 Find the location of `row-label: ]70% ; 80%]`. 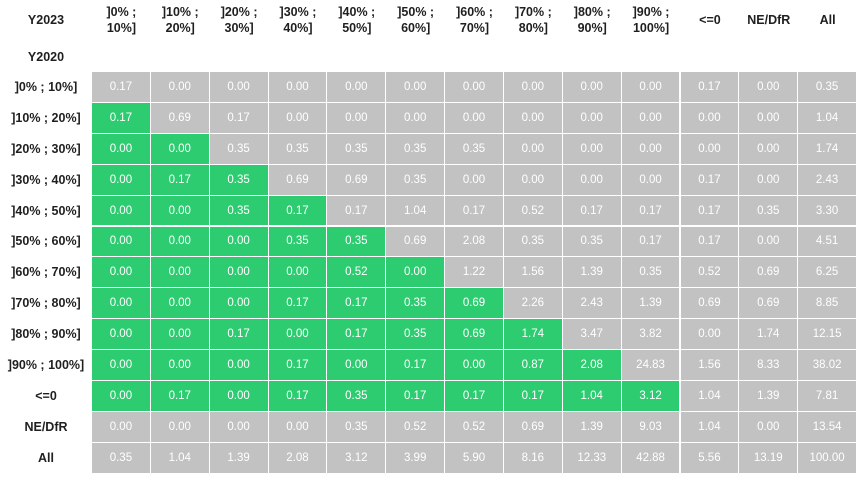

row-label: ]70% ; 80%] is located at coordinates (46, 303).